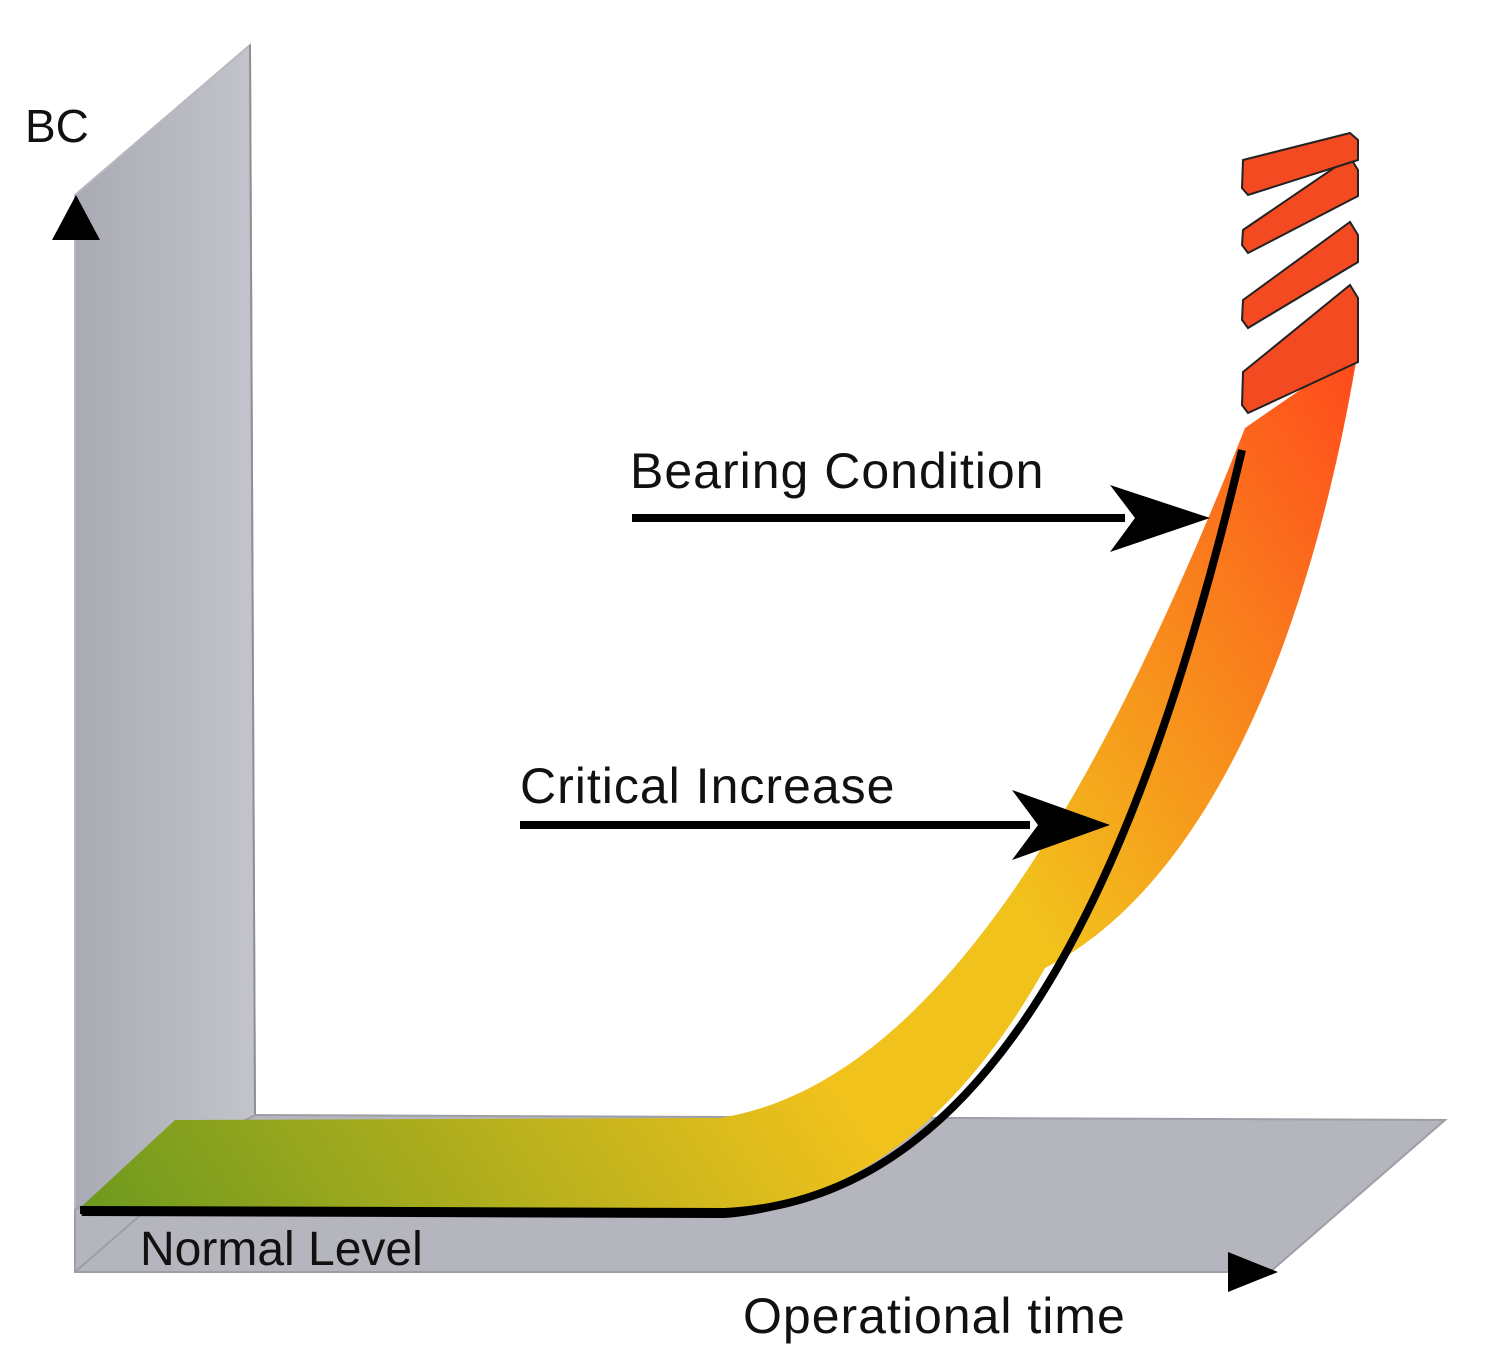 This screenshot has height=1347, width=1500. I want to click on y-axis-arrow-icon, so click(76, 217).